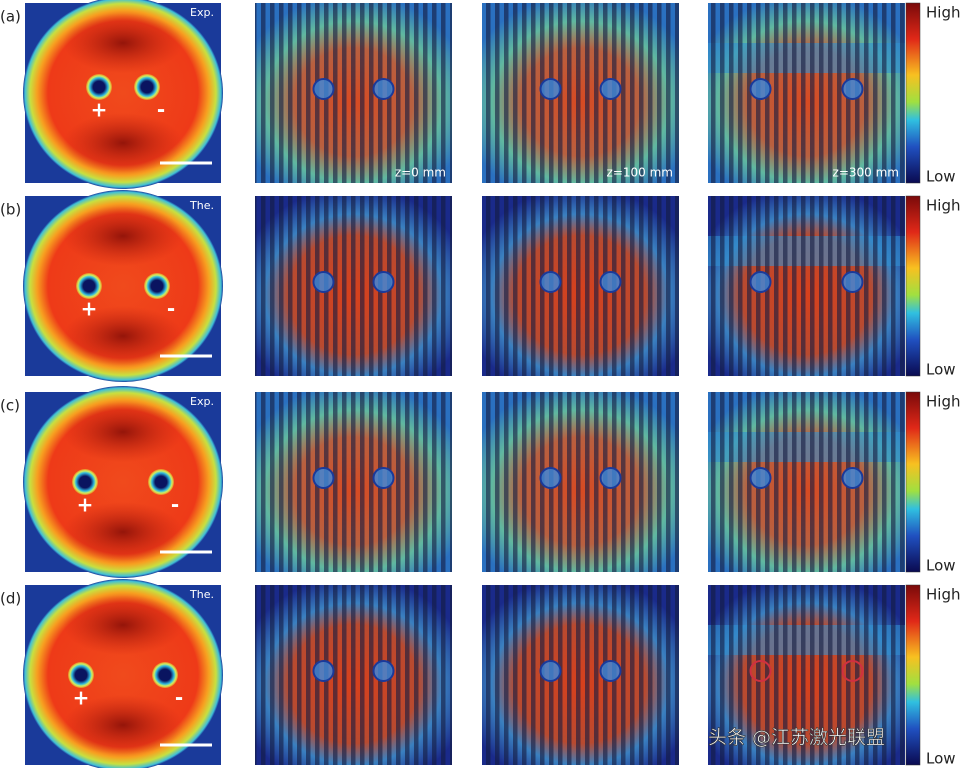 The width and height of the screenshot is (960, 768). I want to click on panel-label: (a), so click(10, 17).